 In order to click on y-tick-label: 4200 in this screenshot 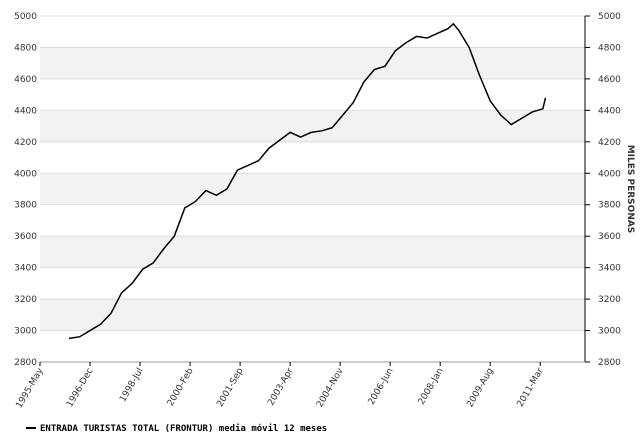, I will do `click(25, 143)`.